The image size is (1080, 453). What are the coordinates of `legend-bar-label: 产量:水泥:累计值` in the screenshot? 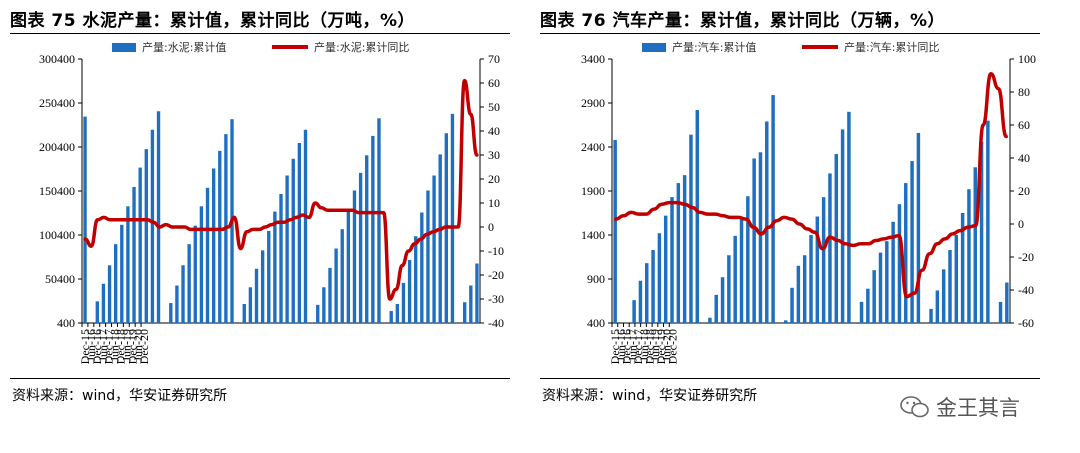 It's located at (184, 47).